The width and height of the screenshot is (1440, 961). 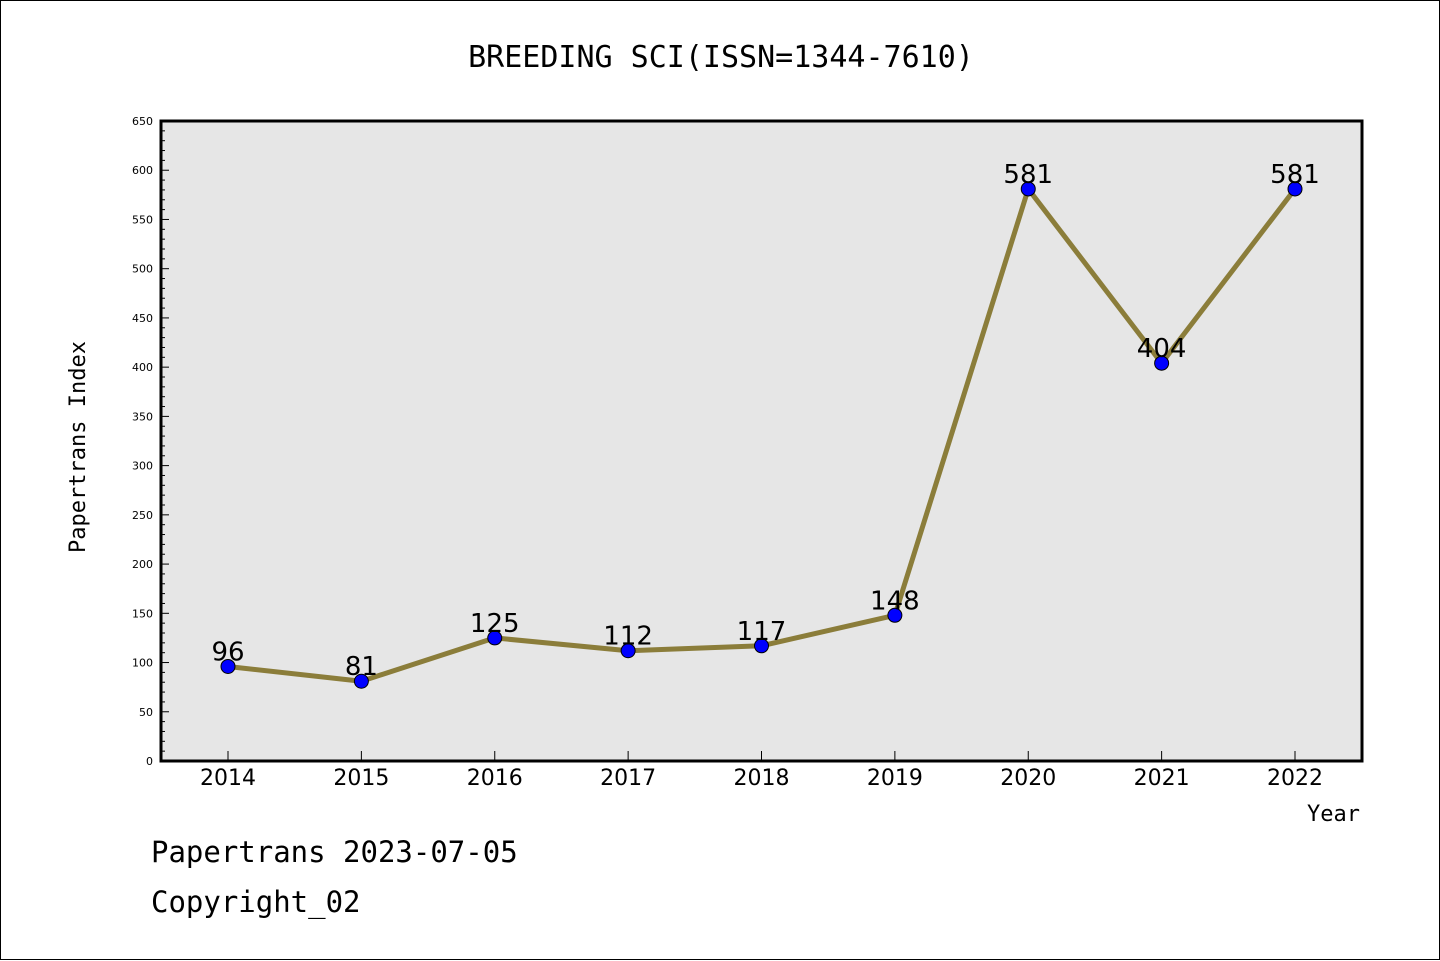 I want to click on x-axis-label: Year, so click(x=1333, y=814).